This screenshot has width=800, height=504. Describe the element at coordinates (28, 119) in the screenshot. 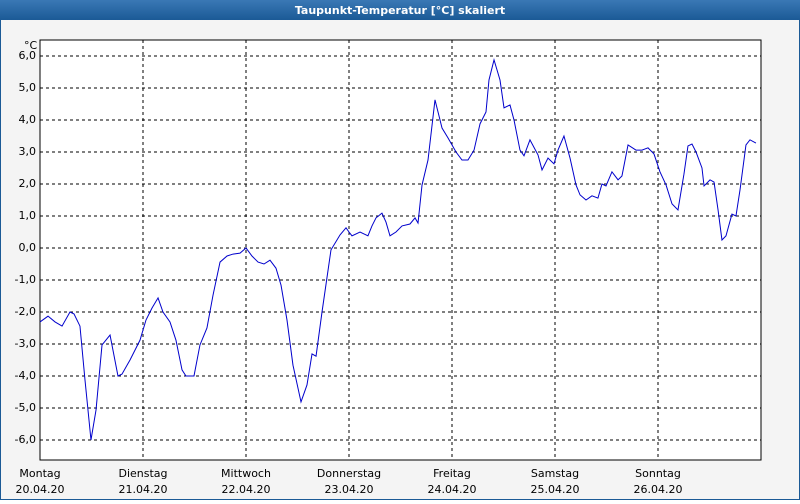

I see `y-tick-label: 4,0` at that location.